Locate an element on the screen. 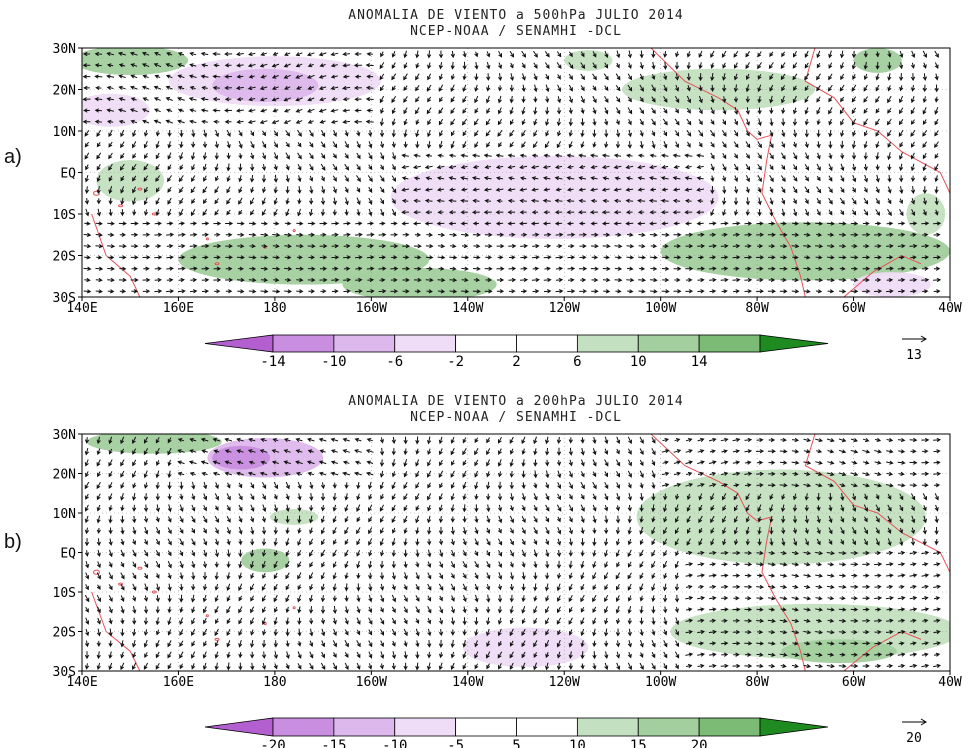 The height and width of the screenshot is (748, 968). anomaly-region is located at coordinates (116, 110).